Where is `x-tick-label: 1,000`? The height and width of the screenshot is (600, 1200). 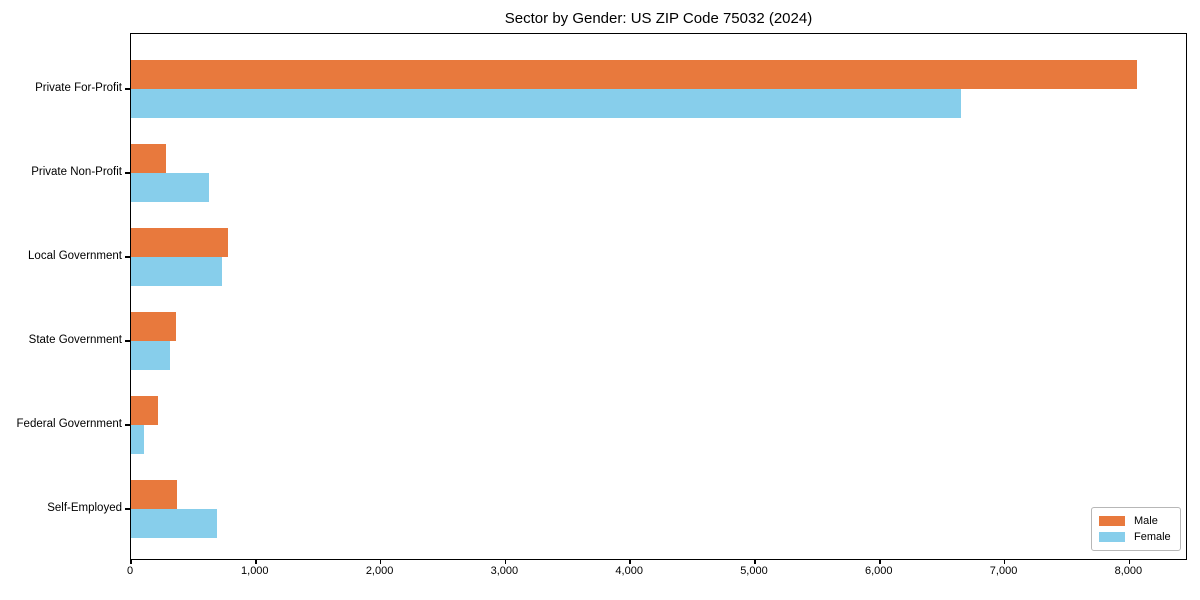
x-tick-label: 1,000 is located at coordinates (255, 571).